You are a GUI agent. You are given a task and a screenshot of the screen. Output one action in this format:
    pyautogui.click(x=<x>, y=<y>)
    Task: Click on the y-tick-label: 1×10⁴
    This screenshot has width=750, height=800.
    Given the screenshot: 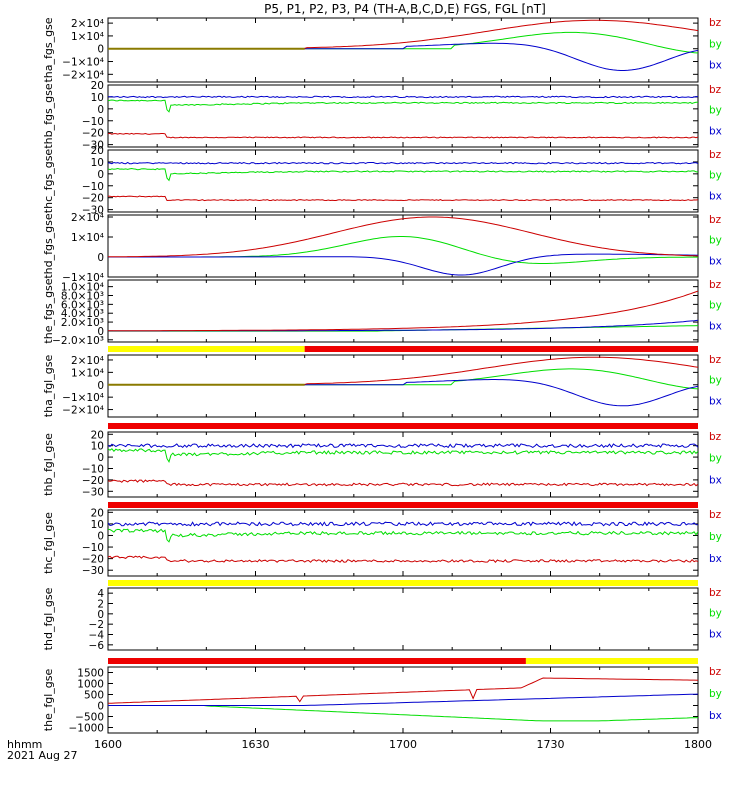 What is the action you would take?
    pyautogui.click(x=87, y=373)
    